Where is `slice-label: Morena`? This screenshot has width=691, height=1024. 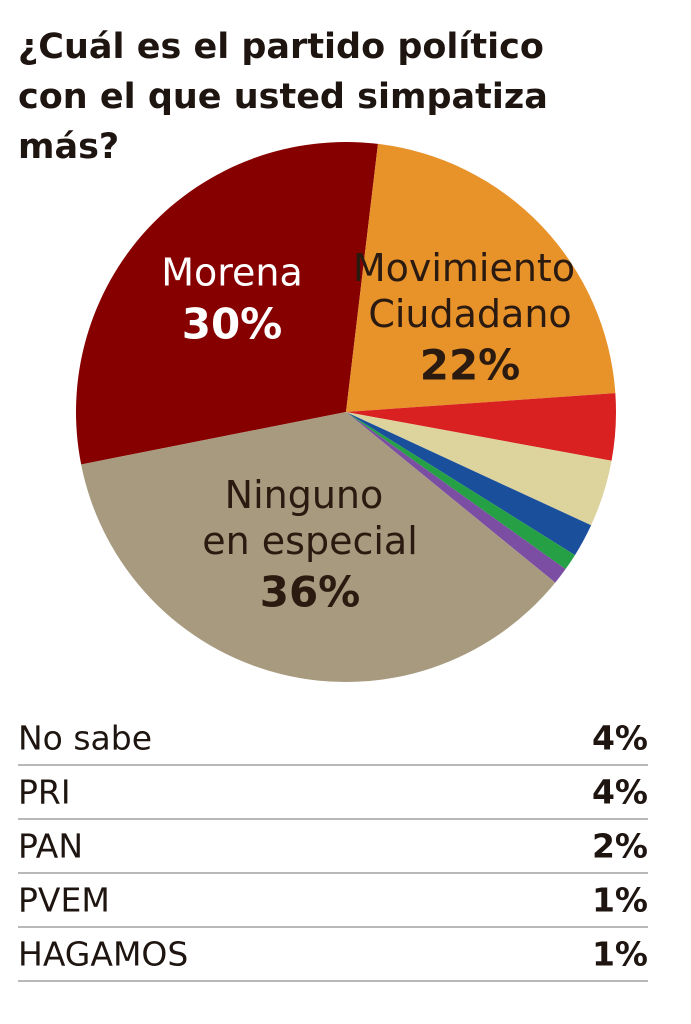
slice-label: Morena is located at coordinates (232, 273).